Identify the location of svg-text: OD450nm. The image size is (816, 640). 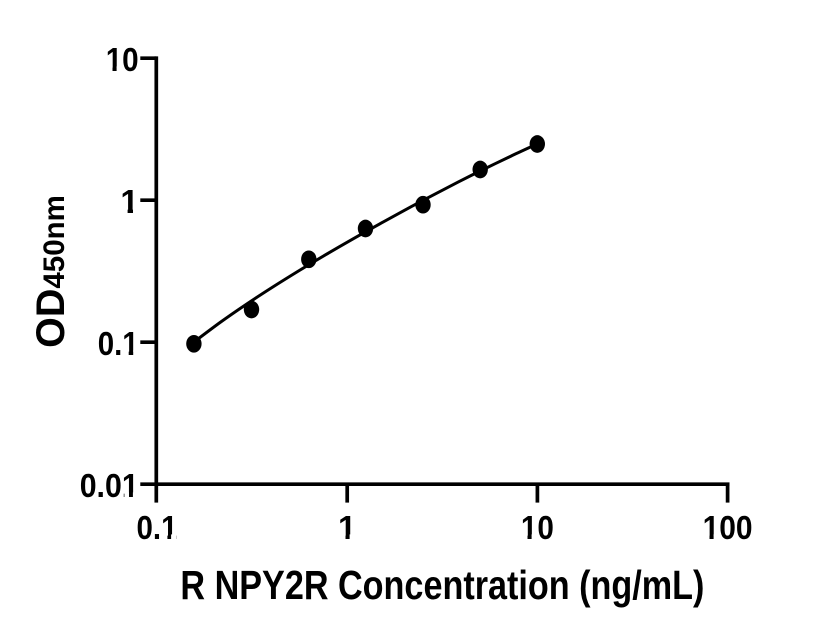
(51, 271).